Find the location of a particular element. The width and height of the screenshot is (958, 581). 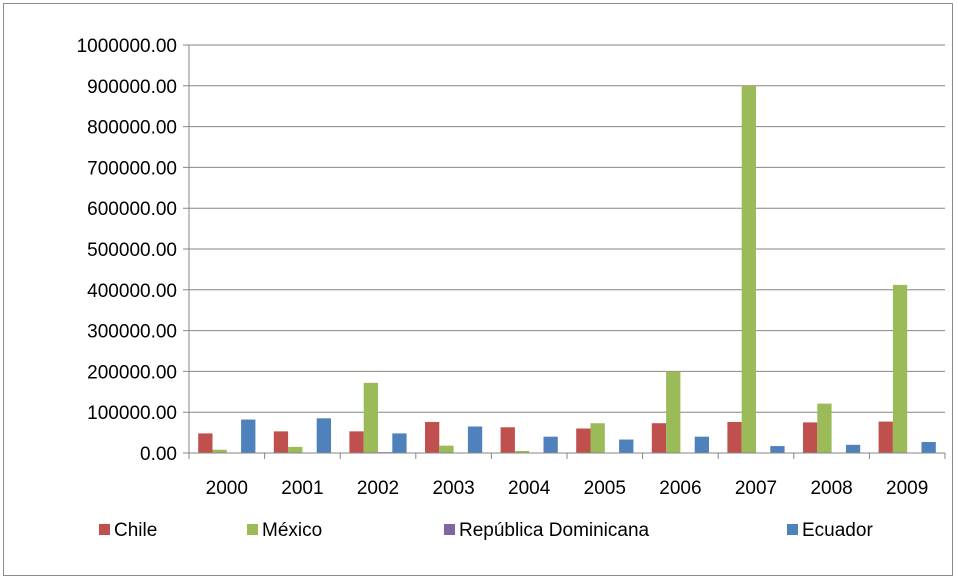

y-tick-label: 700000.00 is located at coordinates (132, 168).